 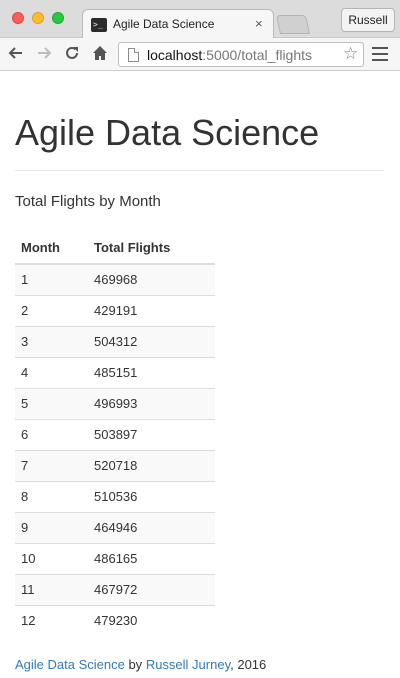 I want to click on table-row: 5 496993, so click(x=115, y=403).